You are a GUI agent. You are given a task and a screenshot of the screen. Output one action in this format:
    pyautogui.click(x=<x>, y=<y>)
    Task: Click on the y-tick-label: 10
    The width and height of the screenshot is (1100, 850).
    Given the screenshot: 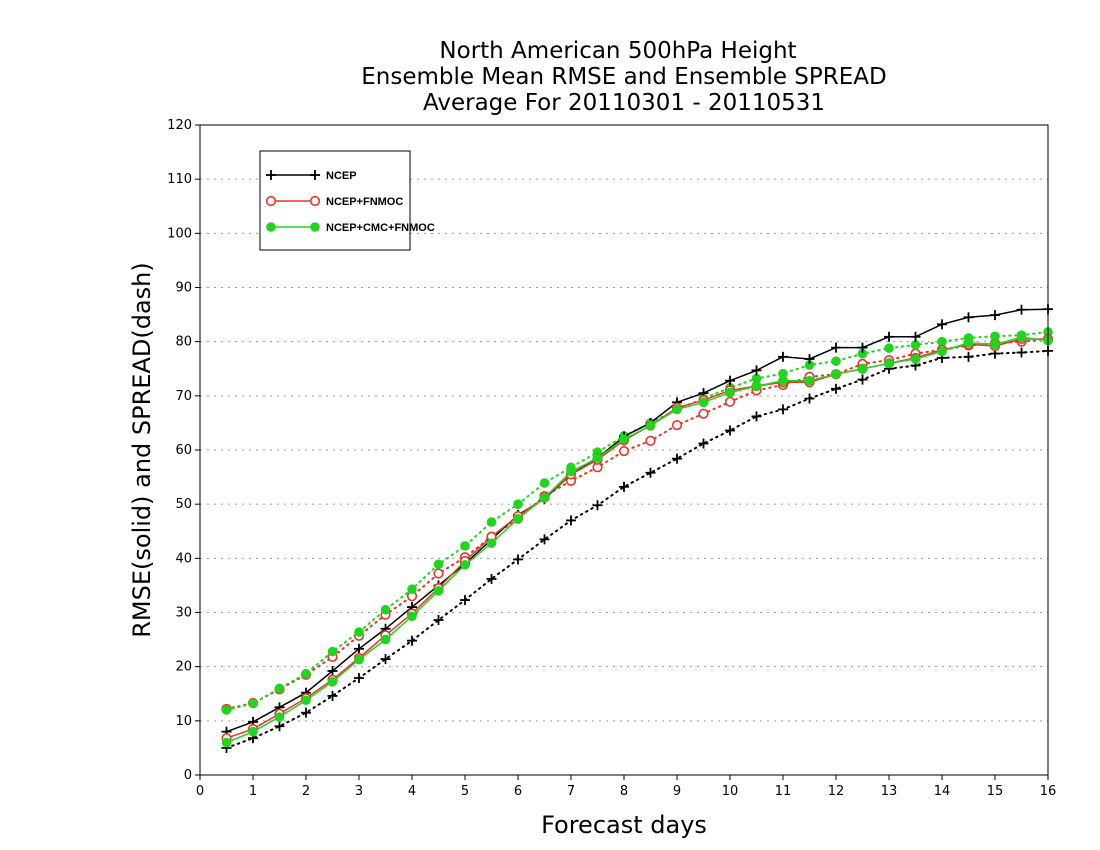 What is the action you would take?
    pyautogui.click(x=183, y=721)
    